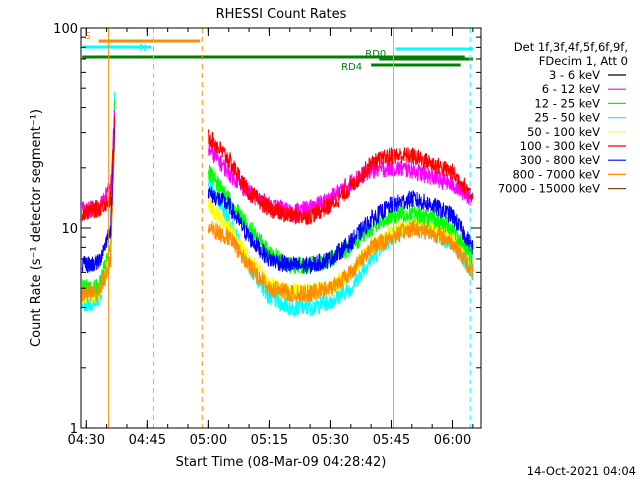 This screenshot has width=640, height=480. What do you see at coordinates (375, 54) in the screenshot?
I see `flag-label: RD0` at bounding box center [375, 54].